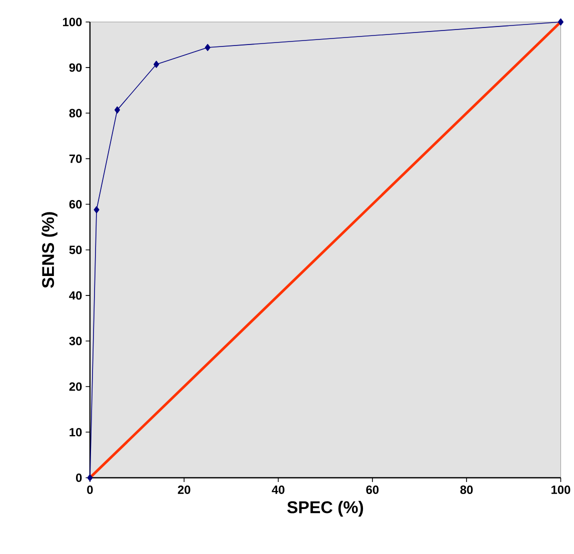 The width and height of the screenshot is (574, 554). I want to click on y-tick-label: 70, so click(75, 159).